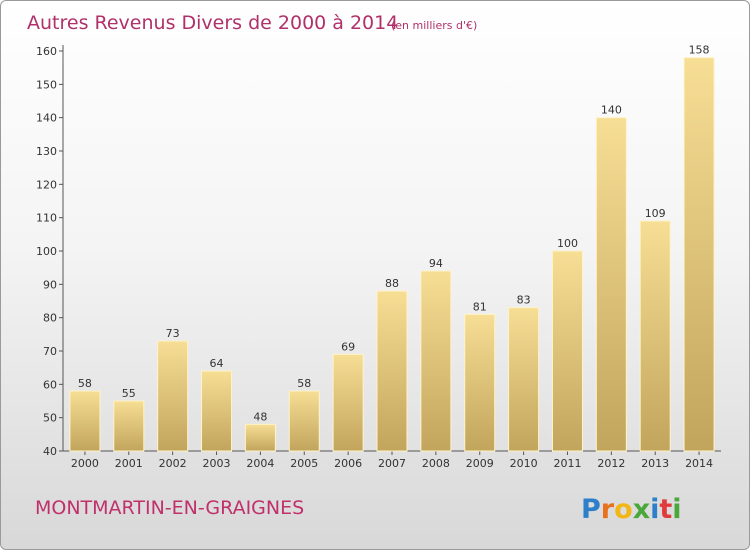  What do you see at coordinates (665, 509) in the screenshot?
I see `logo-letter: t` at bounding box center [665, 509].